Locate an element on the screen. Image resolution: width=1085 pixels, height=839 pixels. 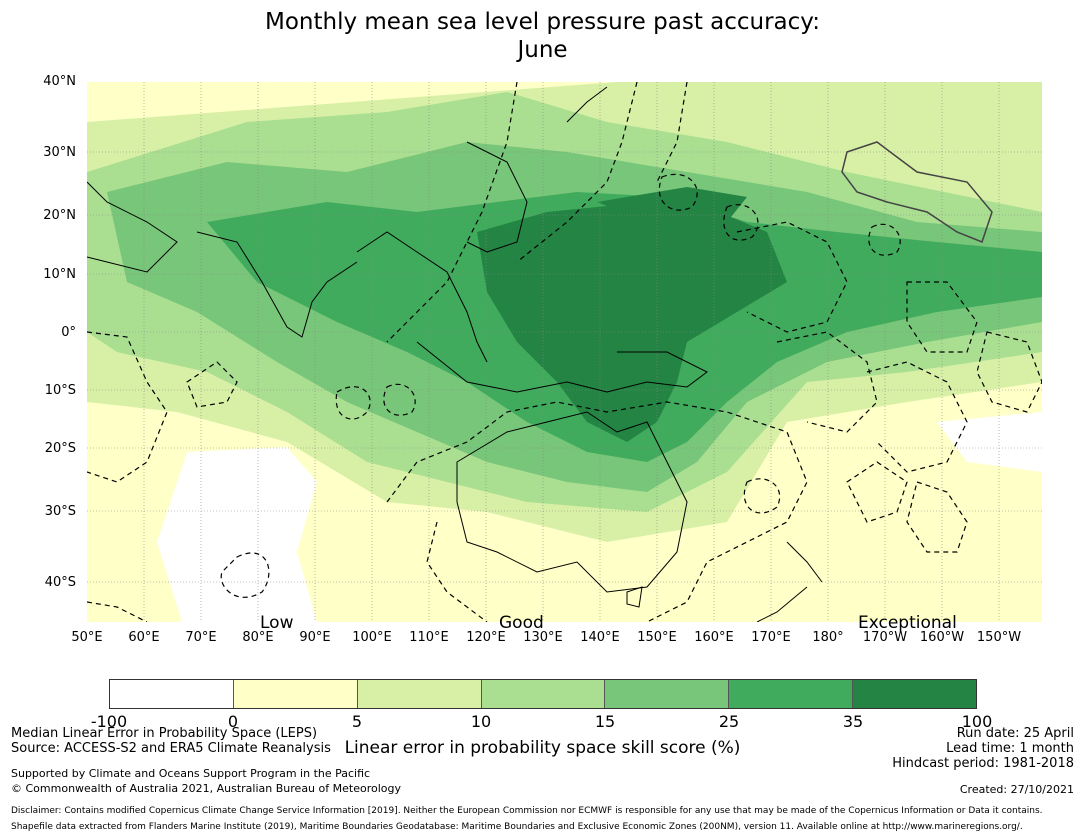
lon-label-50e: 50°E is located at coordinates (87, 637).